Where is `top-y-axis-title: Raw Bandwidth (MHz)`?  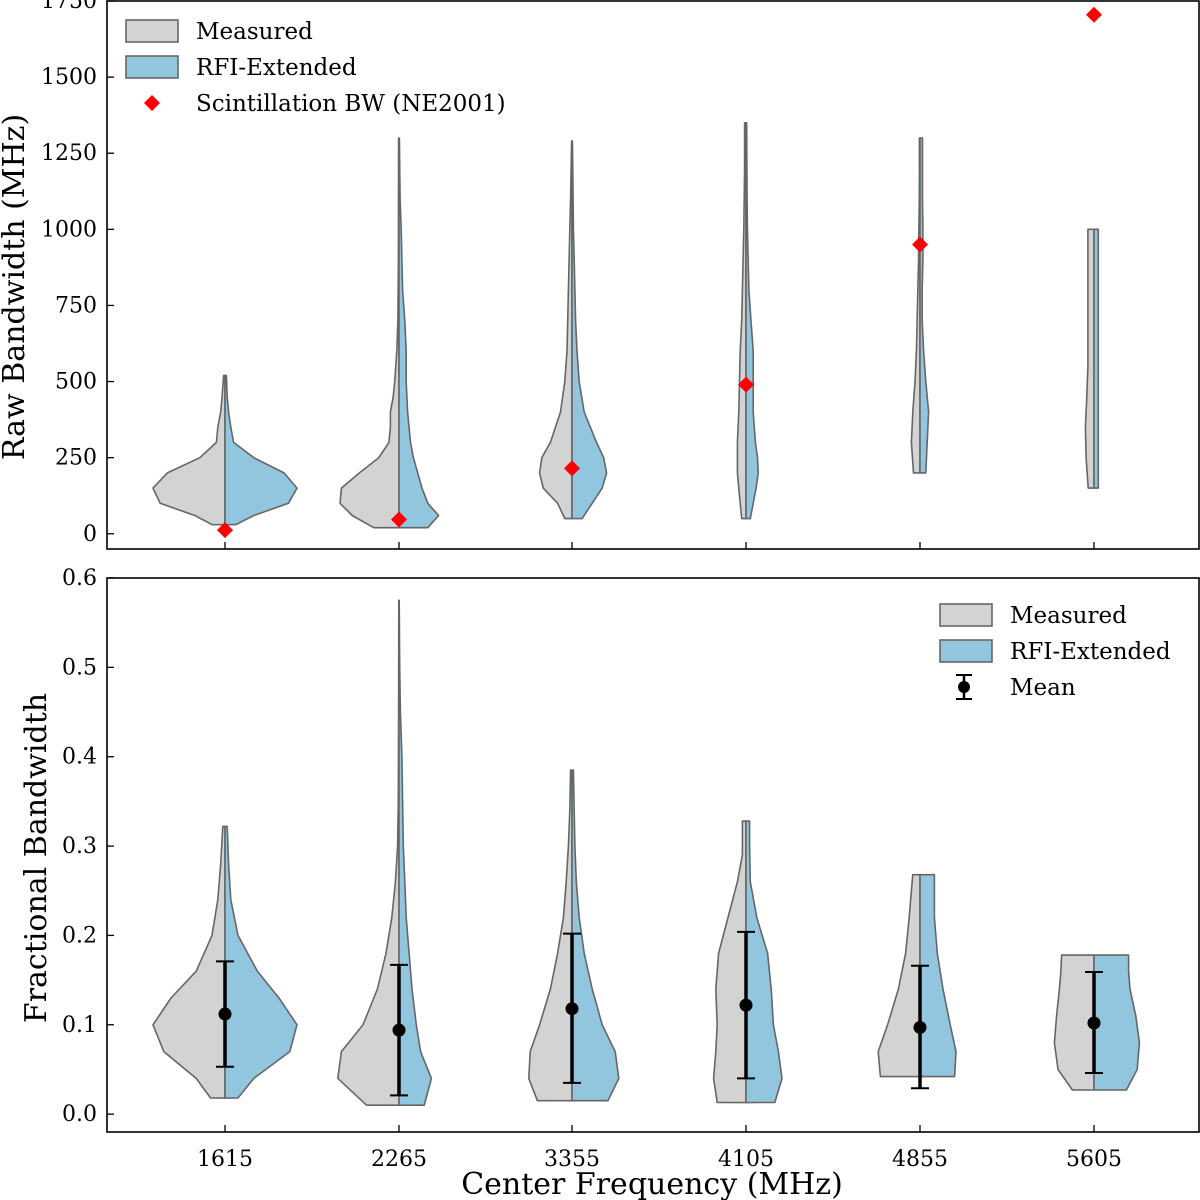 top-y-axis-title: Raw Bandwidth (MHz) is located at coordinates (16, 287).